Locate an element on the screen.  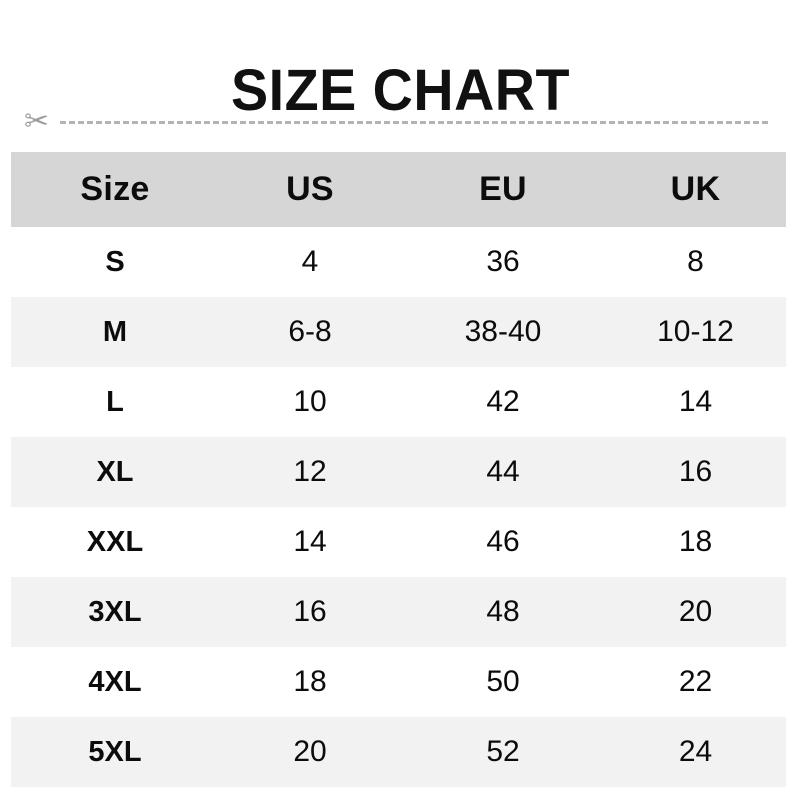
cell-us: 16 is located at coordinates (310, 611).